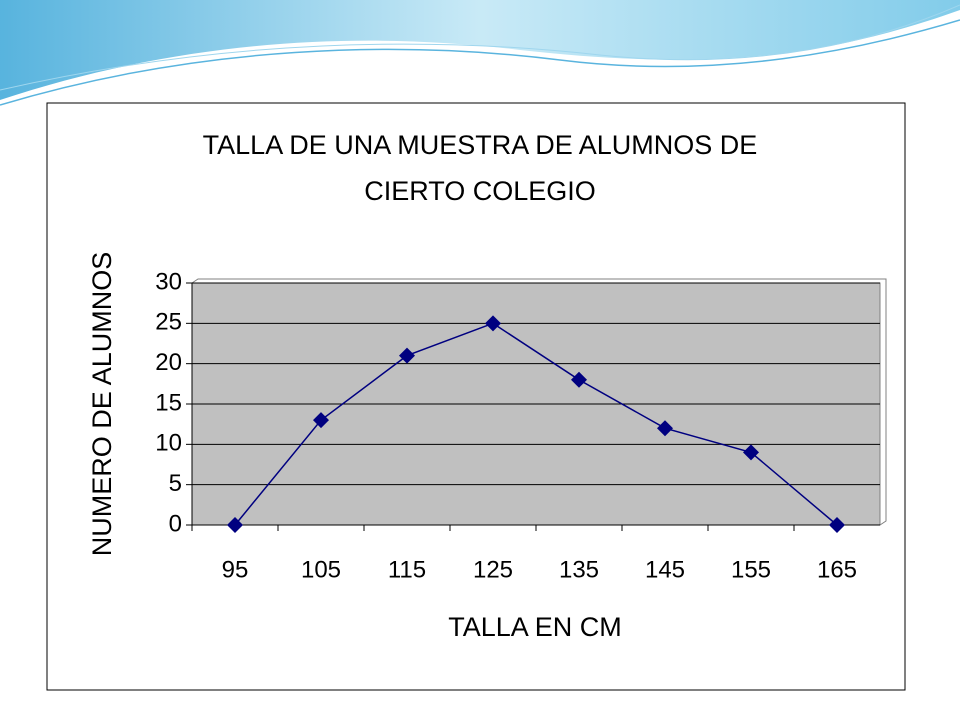 This screenshot has width=960, height=720. I want to click on y-axis-title: NUMERO DE ALUMNOS, so click(102, 404).